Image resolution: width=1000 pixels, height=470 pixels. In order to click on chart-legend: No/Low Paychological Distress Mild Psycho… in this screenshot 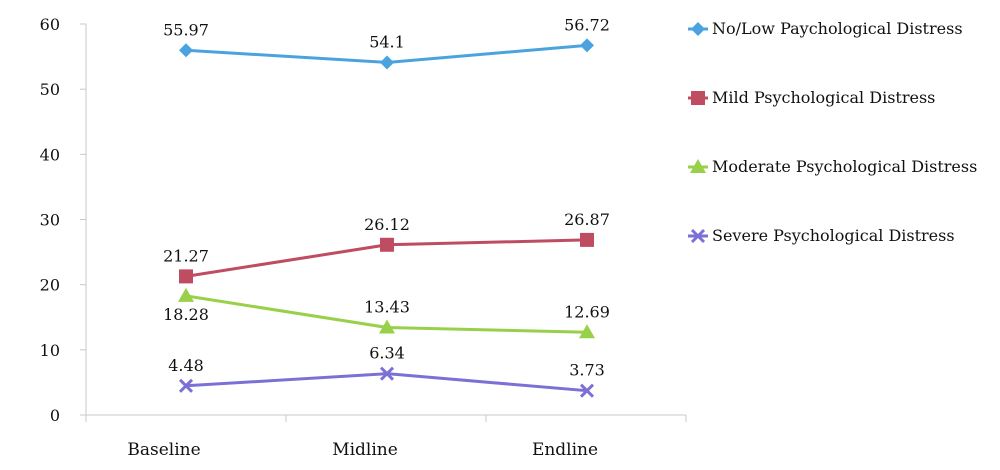, I will do `click(832, 132)`.